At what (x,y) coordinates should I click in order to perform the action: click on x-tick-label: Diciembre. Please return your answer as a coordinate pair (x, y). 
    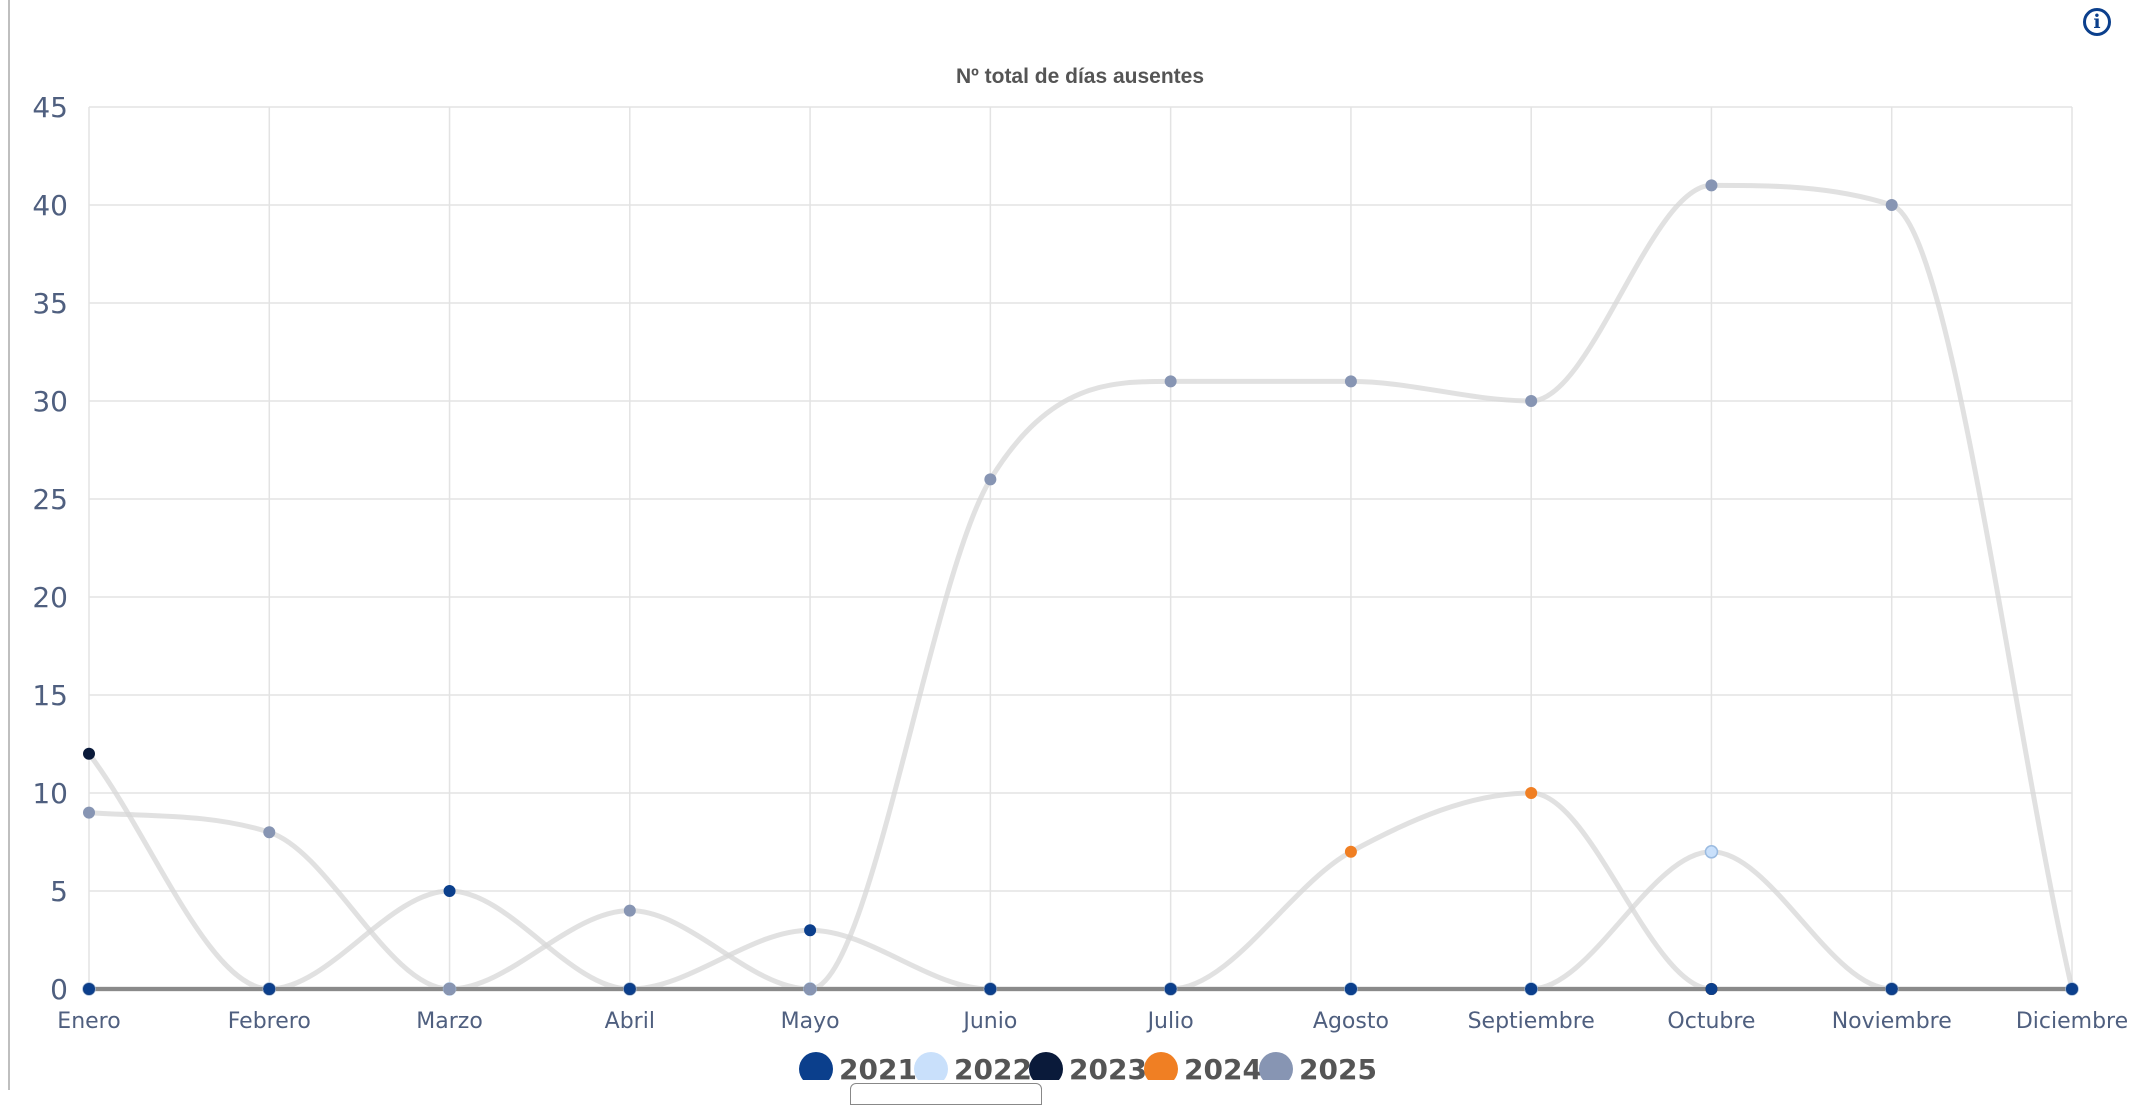
    Looking at the image, I should click on (2072, 1021).